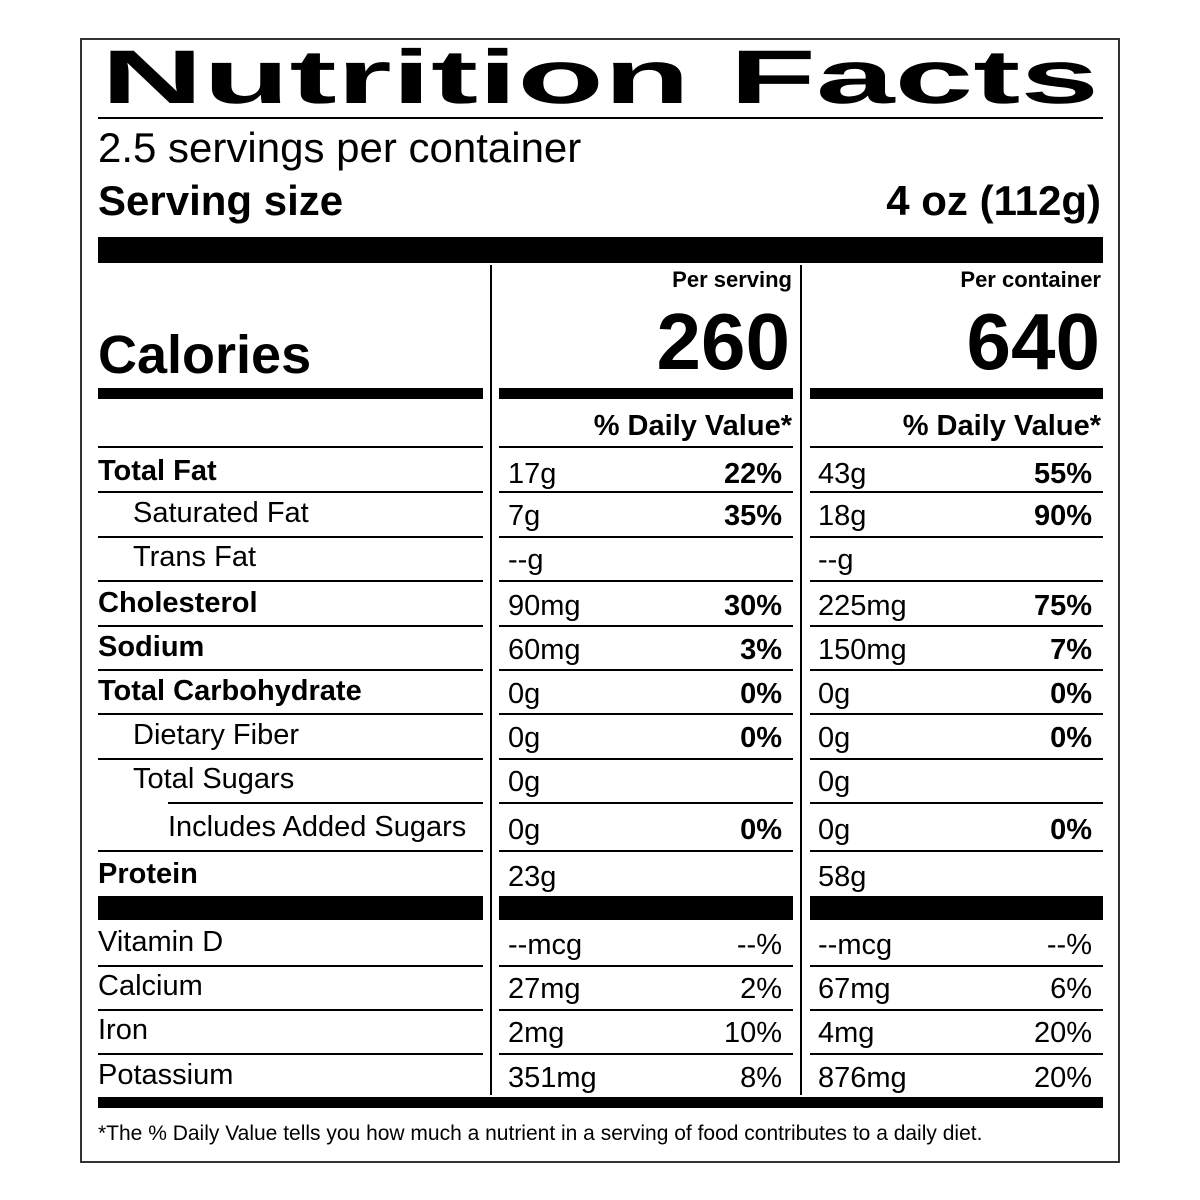 Image resolution: width=1200 pixels, height=1200 pixels. Describe the element at coordinates (157, 471) in the screenshot. I see `nutrient-name: Total Fat` at that location.